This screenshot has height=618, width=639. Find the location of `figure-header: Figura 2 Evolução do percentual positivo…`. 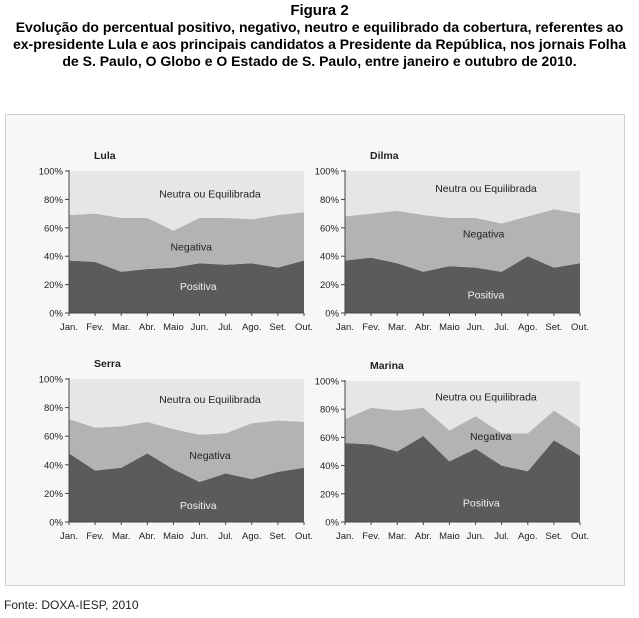

figure-header: Figura 2 Evolução do percentual positivo… is located at coordinates (319, 36).